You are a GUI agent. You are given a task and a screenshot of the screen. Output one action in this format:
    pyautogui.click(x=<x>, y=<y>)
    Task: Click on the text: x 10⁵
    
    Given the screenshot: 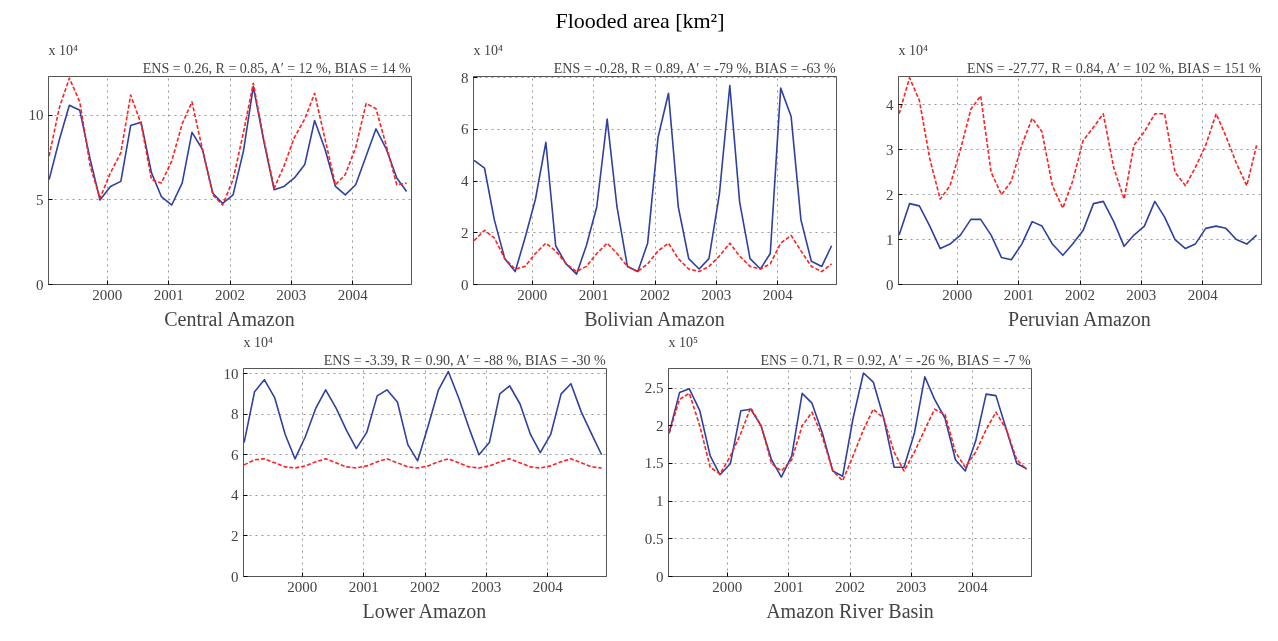 What is the action you would take?
    pyautogui.click(x=683, y=342)
    